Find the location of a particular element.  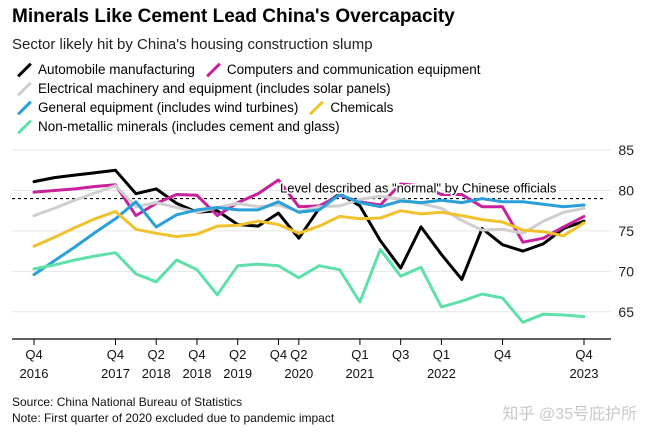

y-tick-label: 75 is located at coordinates (626, 231).